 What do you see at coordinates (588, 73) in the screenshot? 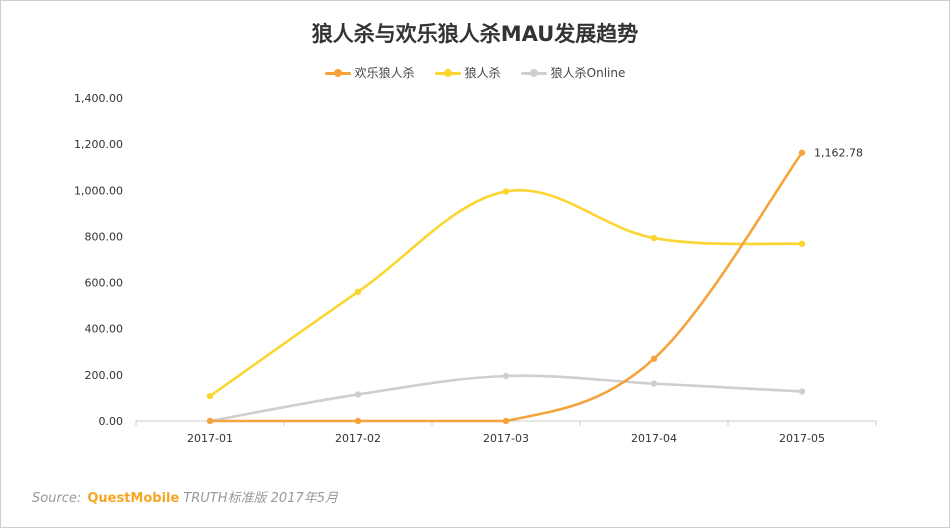
I see `legend-label: 狼人杀Online` at bounding box center [588, 73].